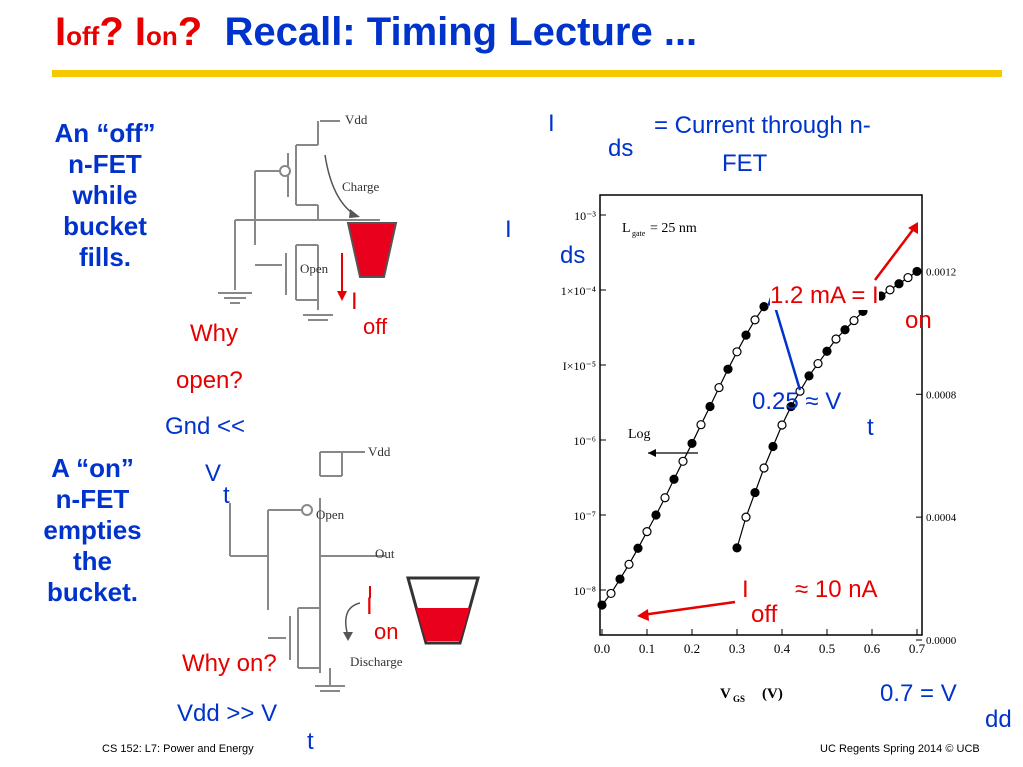 The height and width of the screenshot is (767, 1023). I want to click on off-caption-line: n-FET, so click(105, 164).